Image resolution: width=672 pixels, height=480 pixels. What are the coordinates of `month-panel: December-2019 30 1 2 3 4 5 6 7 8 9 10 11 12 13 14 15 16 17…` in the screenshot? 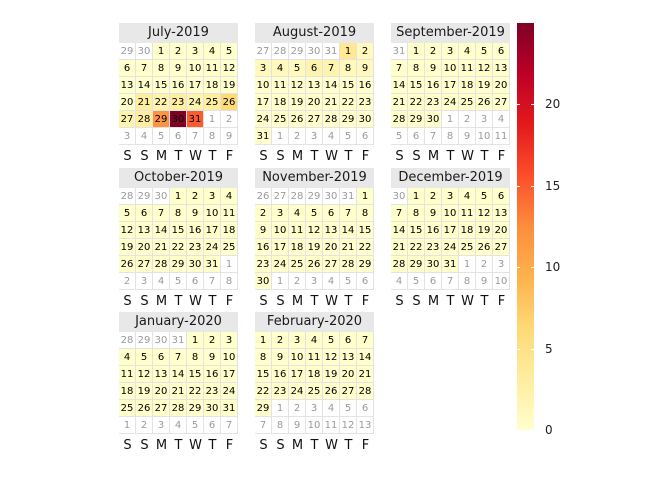 It's located at (450, 238).